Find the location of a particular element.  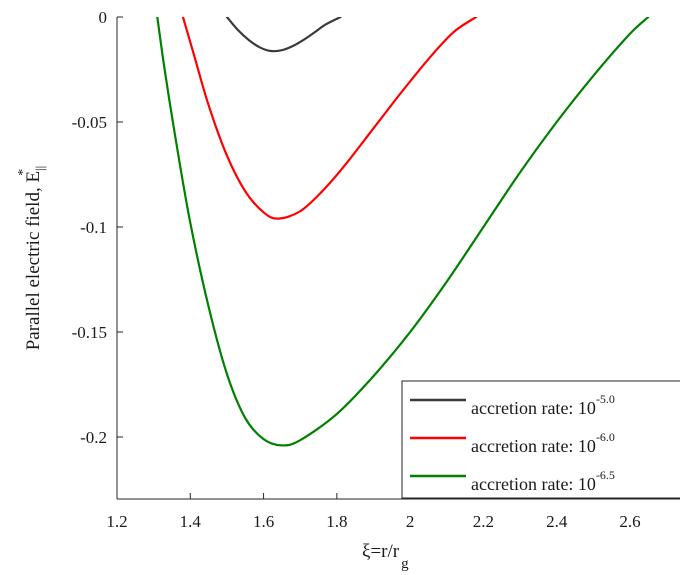

legend-label-exponent-2: -6.5 is located at coordinates (605, 475).